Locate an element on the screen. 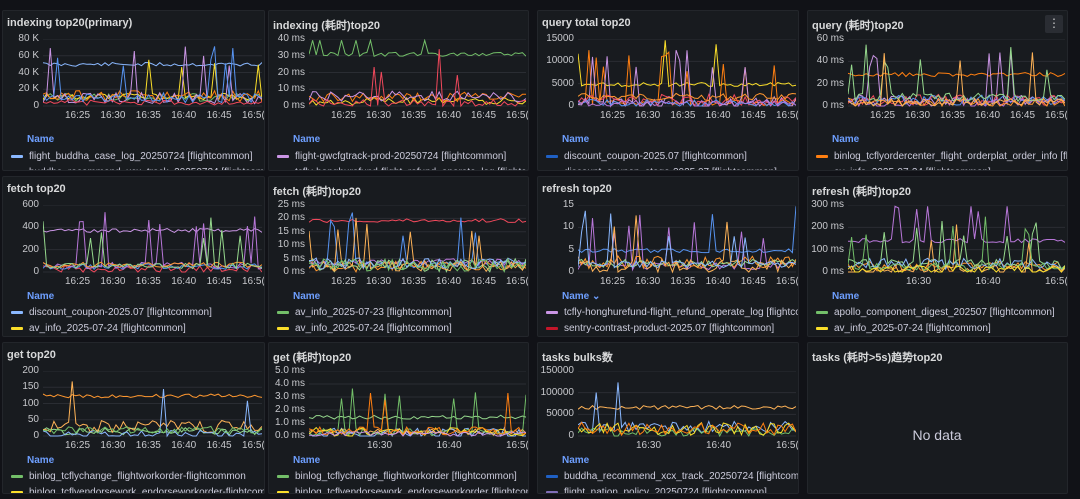 The height and width of the screenshot is (499, 1080). legend-header: Name ⌄ is located at coordinates (581, 296).